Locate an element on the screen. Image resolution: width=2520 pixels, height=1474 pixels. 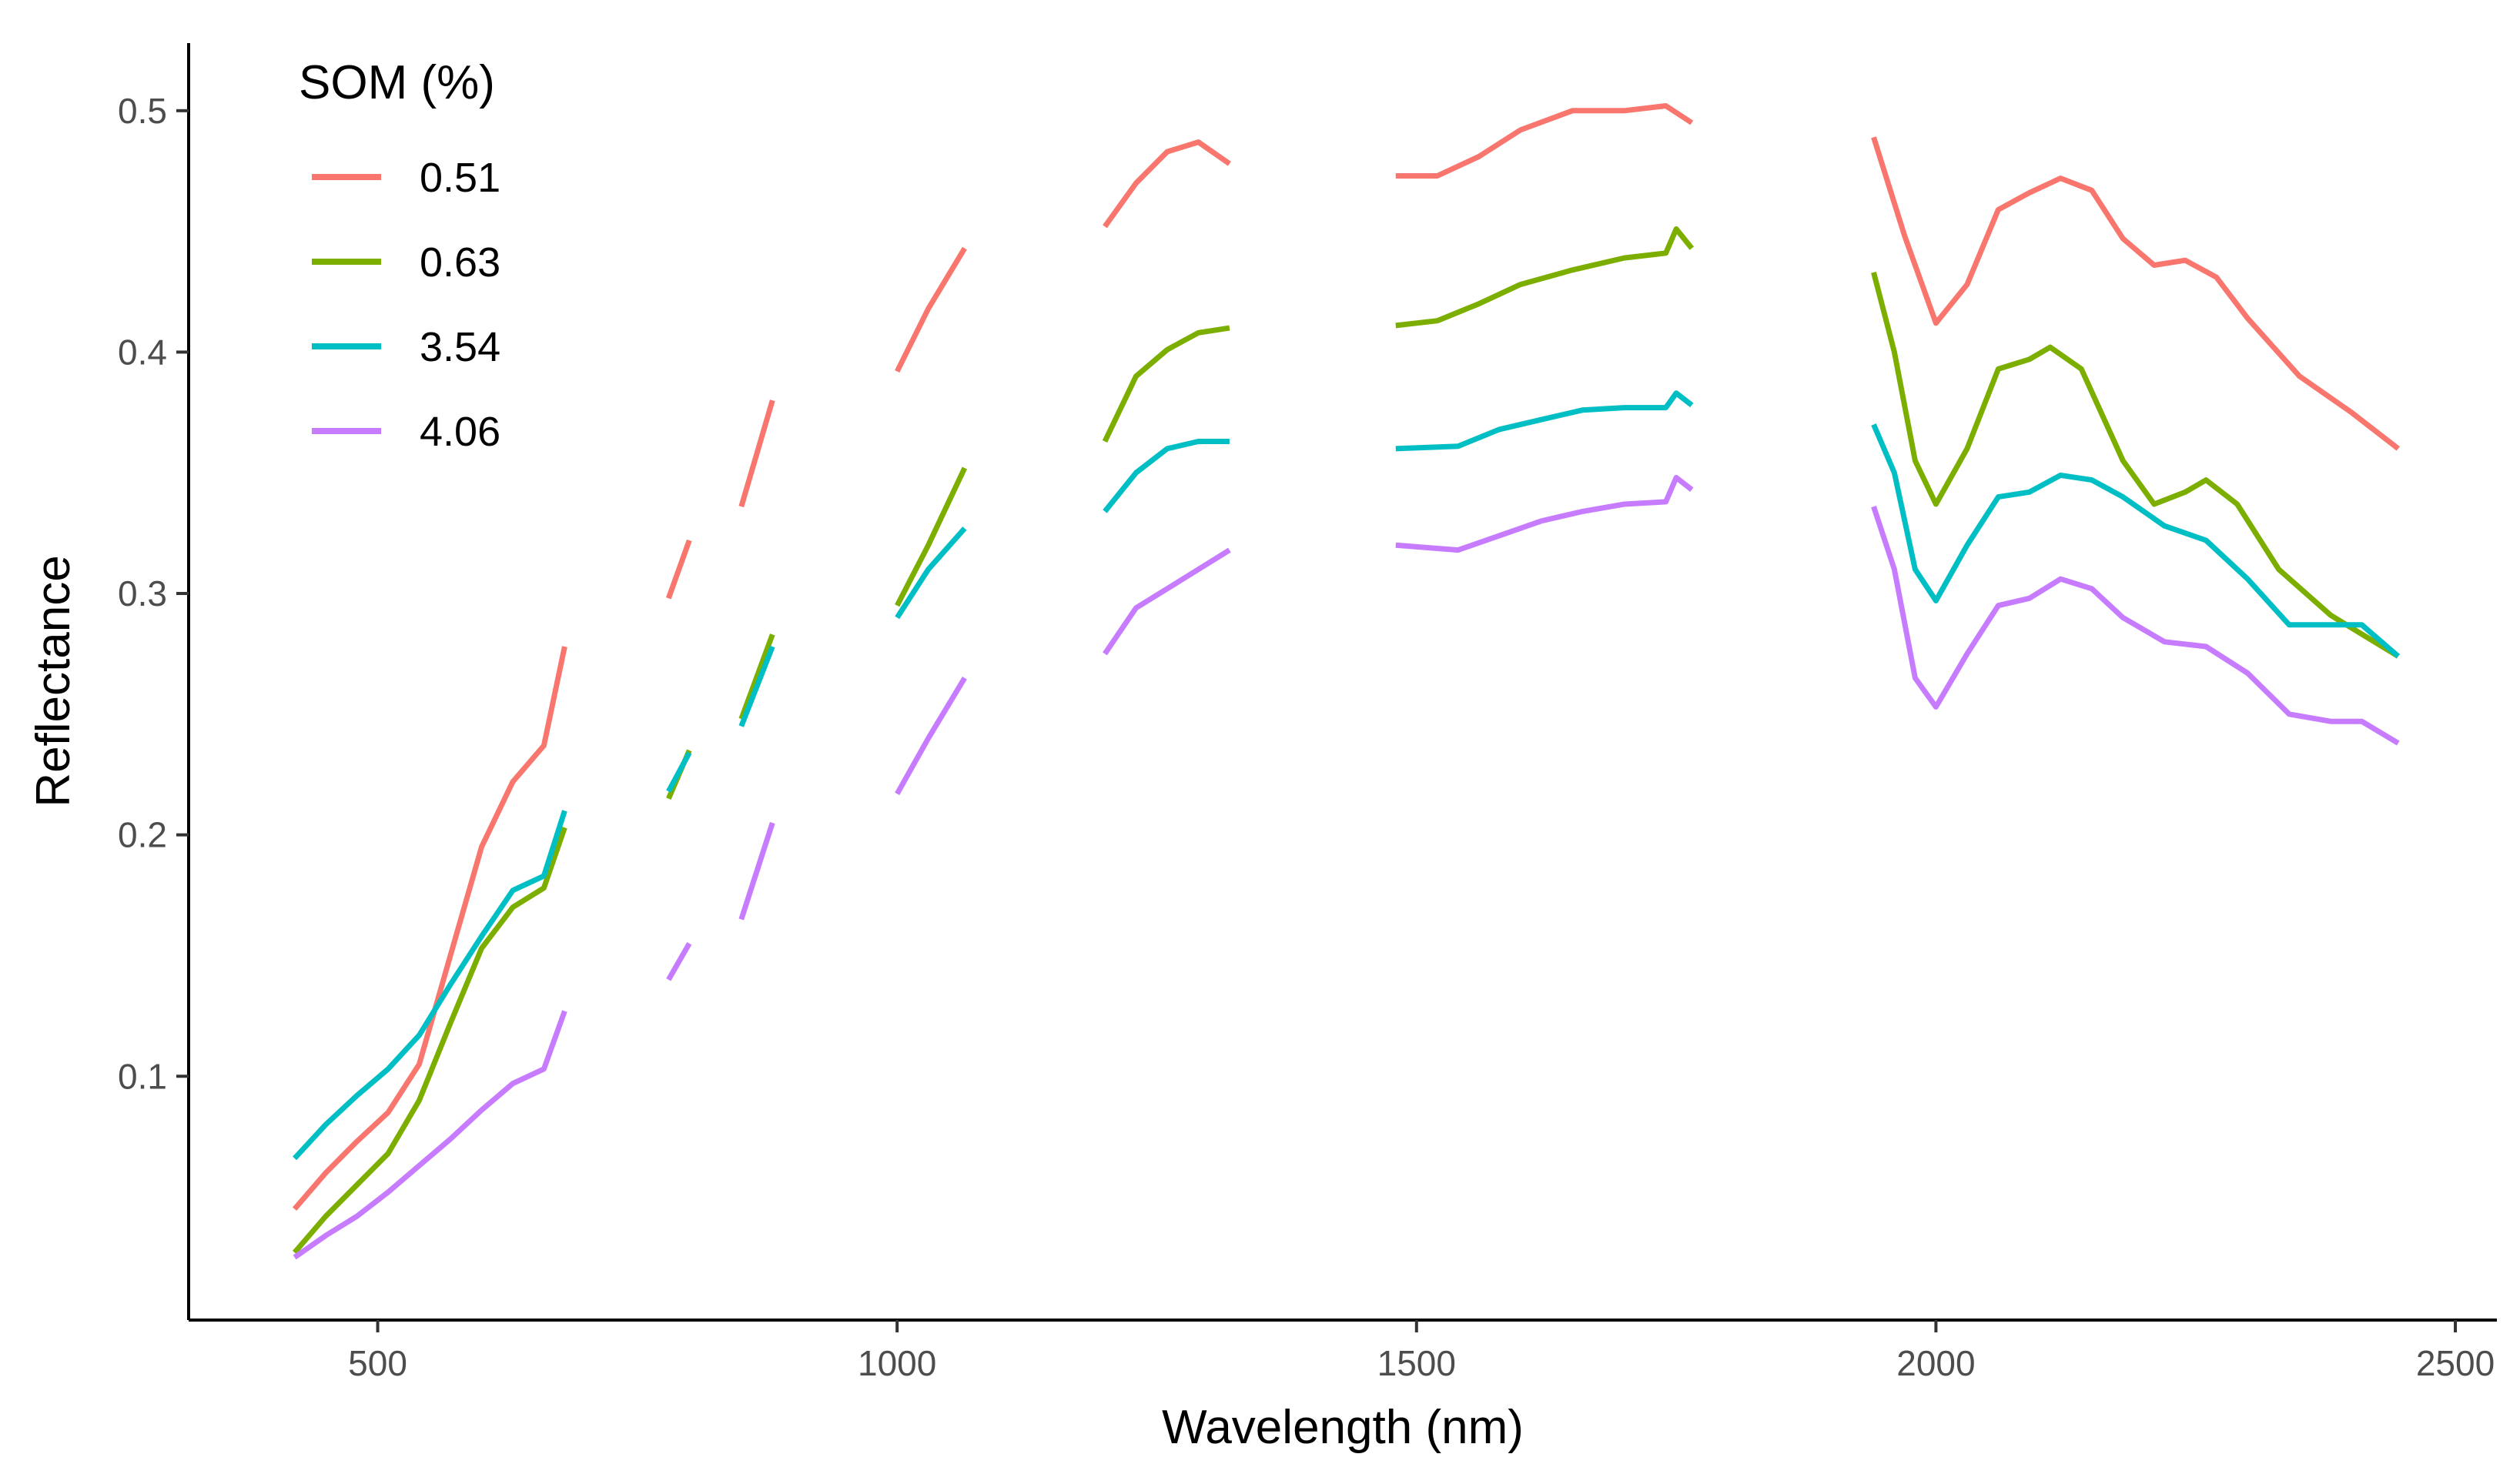
y-tick-label: 0.4 is located at coordinates (142, 352).